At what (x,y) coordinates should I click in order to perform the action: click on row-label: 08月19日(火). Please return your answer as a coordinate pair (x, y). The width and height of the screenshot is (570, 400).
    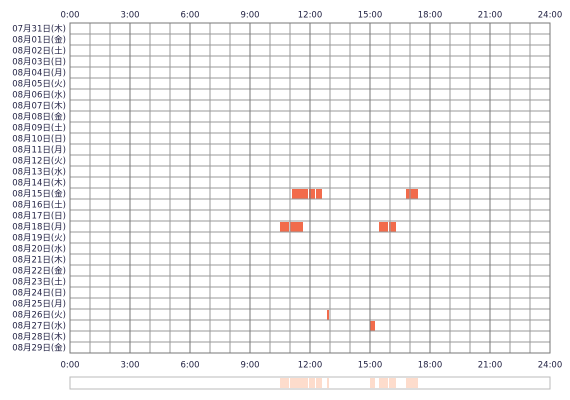
    Looking at the image, I should click on (39, 239).